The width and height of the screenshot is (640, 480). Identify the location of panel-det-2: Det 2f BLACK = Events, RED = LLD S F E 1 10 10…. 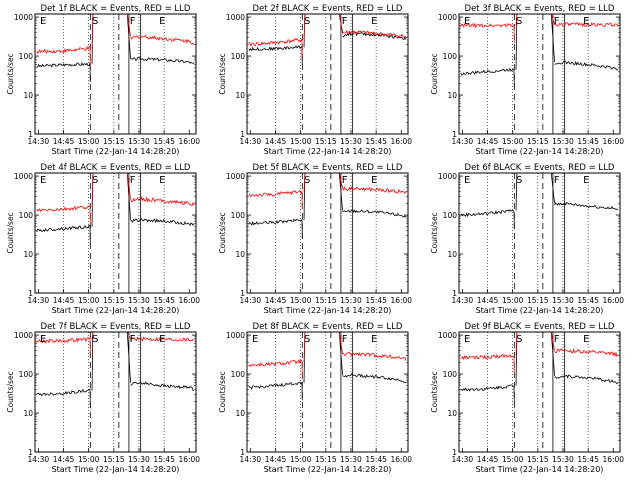
(315, 80).